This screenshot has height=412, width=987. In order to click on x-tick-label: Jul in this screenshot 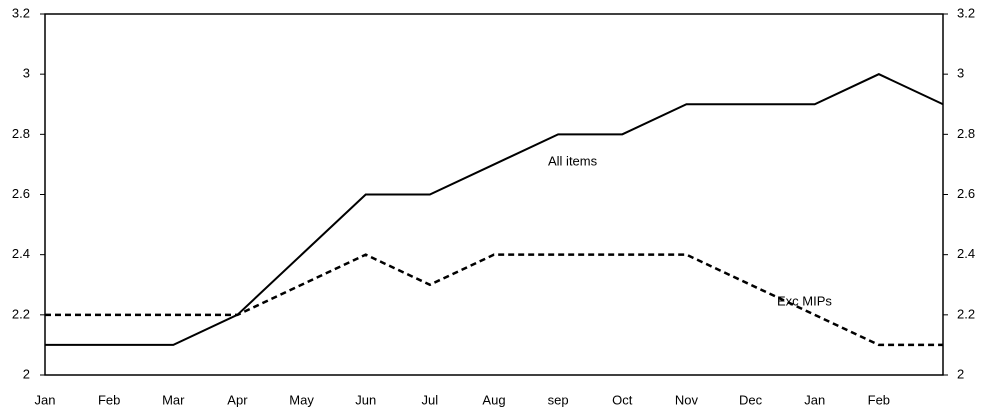, I will do `click(430, 399)`.